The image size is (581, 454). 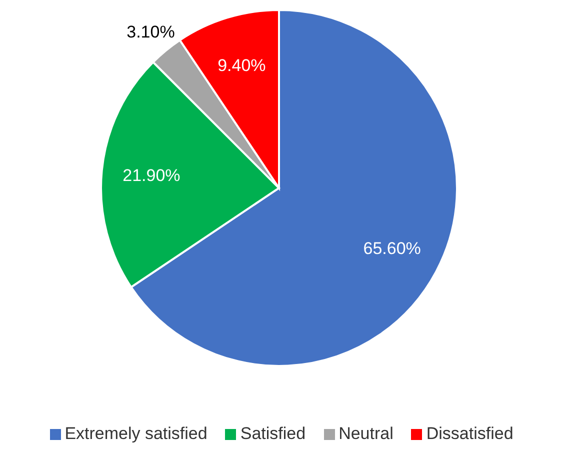 What do you see at coordinates (151, 176) in the screenshot?
I see `data-label: 21.90%` at bounding box center [151, 176].